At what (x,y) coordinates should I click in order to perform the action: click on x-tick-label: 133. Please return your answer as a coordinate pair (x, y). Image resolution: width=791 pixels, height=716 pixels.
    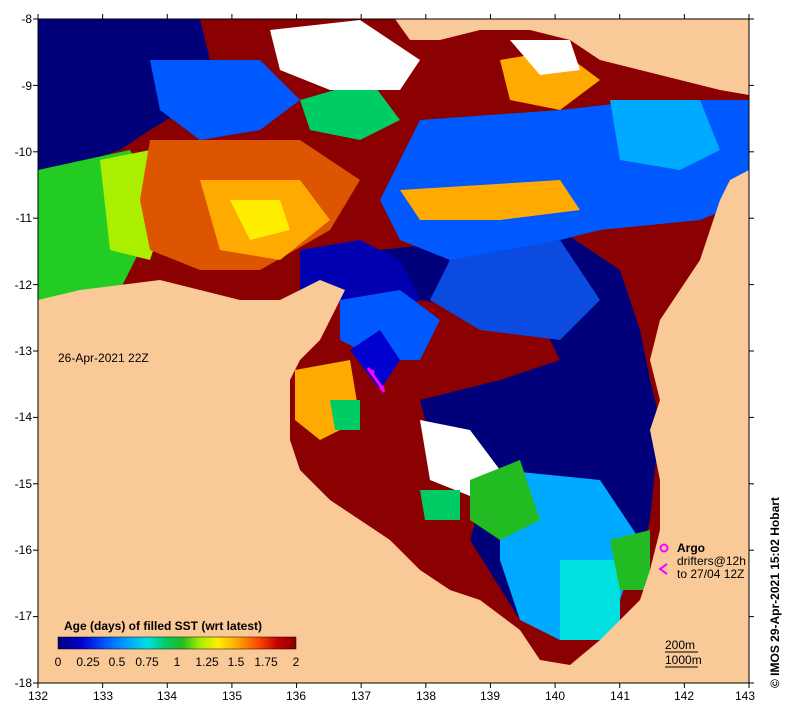
    Looking at the image, I should click on (103, 696).